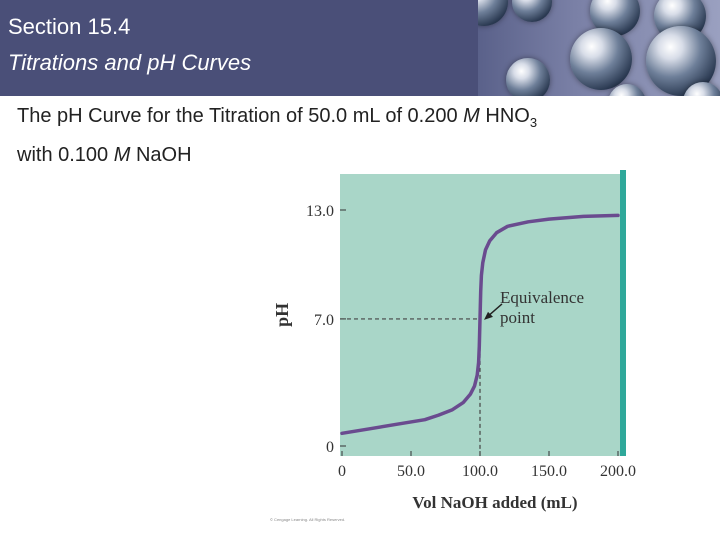 Image resolution: width=720 pixels, height=540 pixels. What do you see at coordinates (480, 471) in the screenshot?
I see `x-tick-label: 100.0` at bounding box center [480, 471].